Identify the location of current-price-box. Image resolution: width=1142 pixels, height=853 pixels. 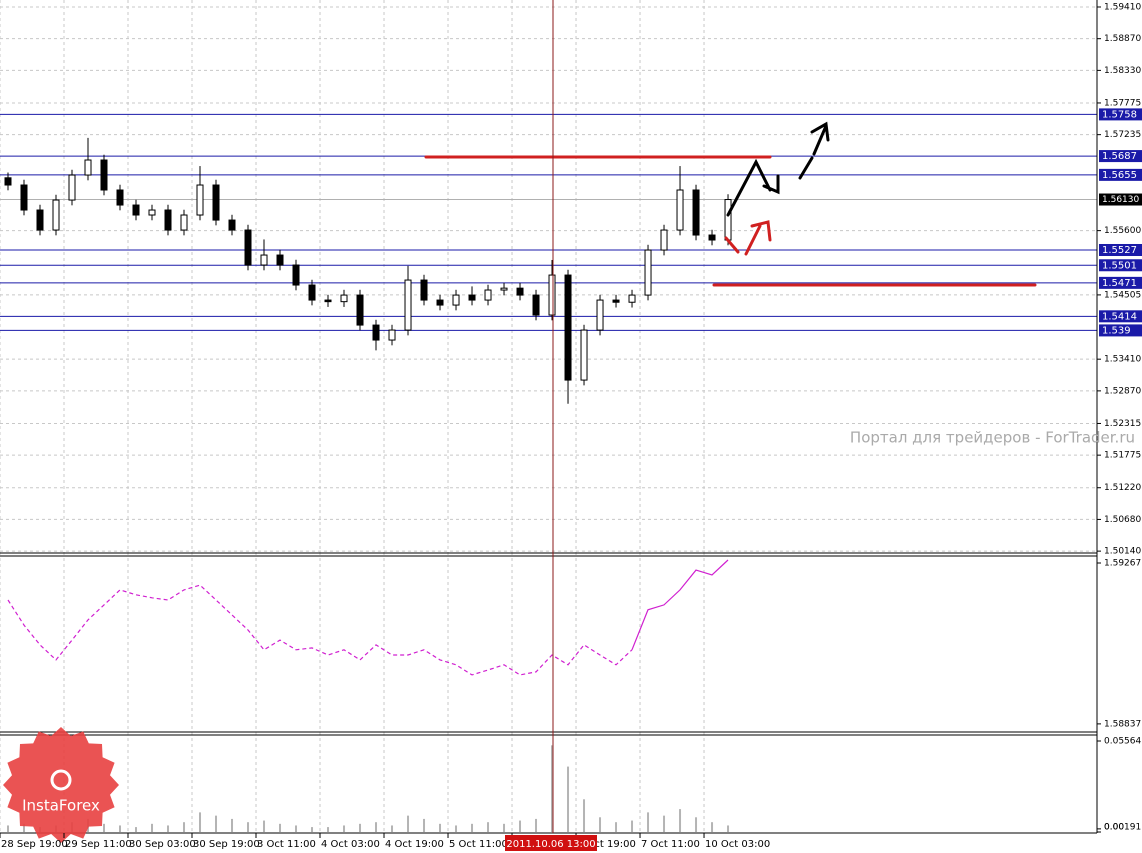
(1120, 199).